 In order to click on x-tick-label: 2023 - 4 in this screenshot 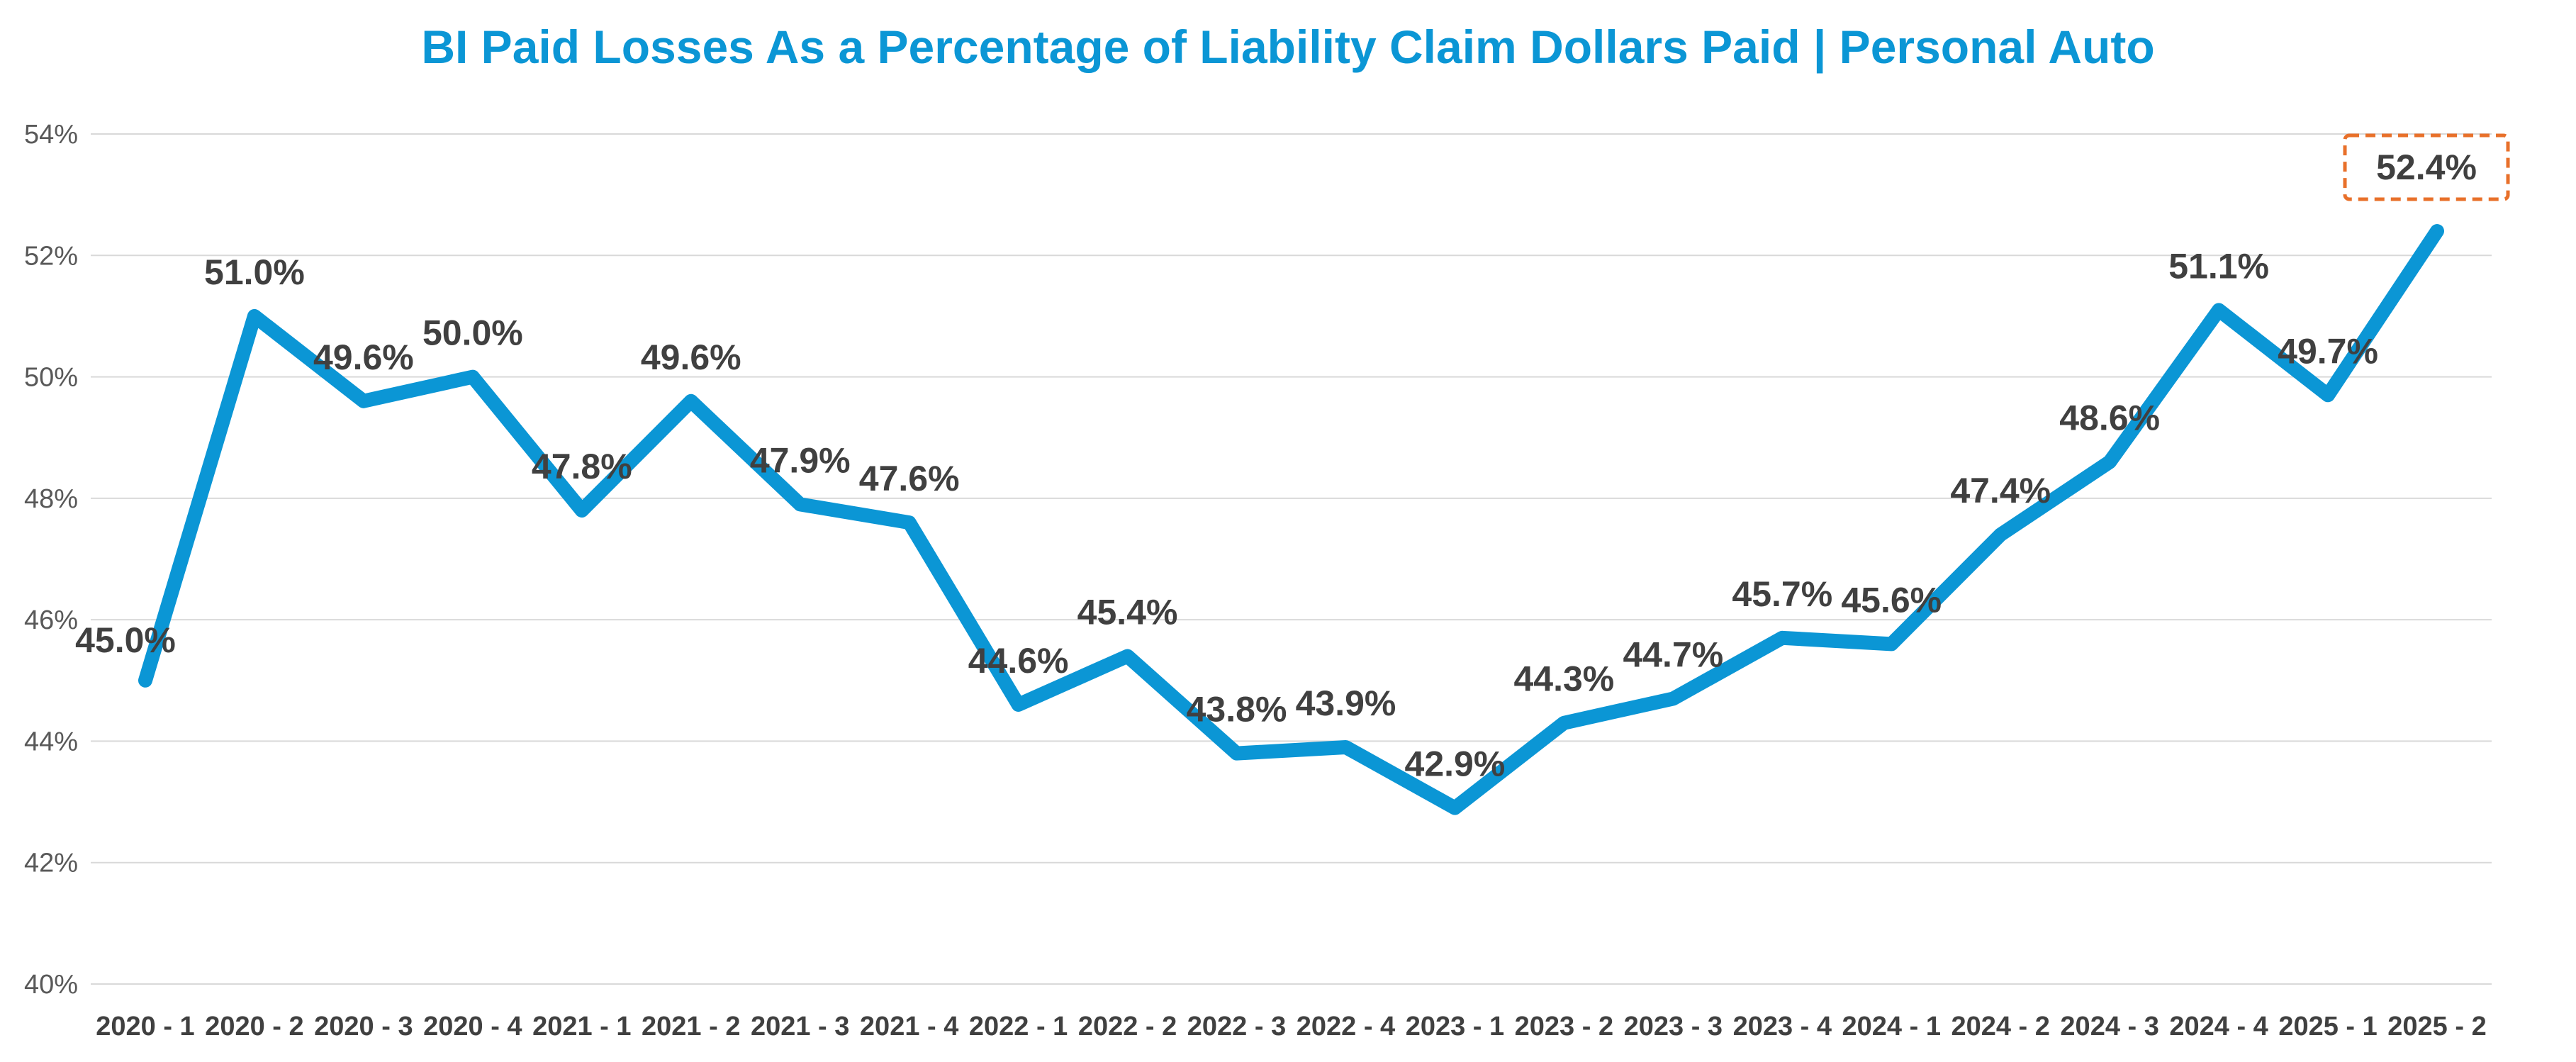, I will do `click(1783, 1026)`.